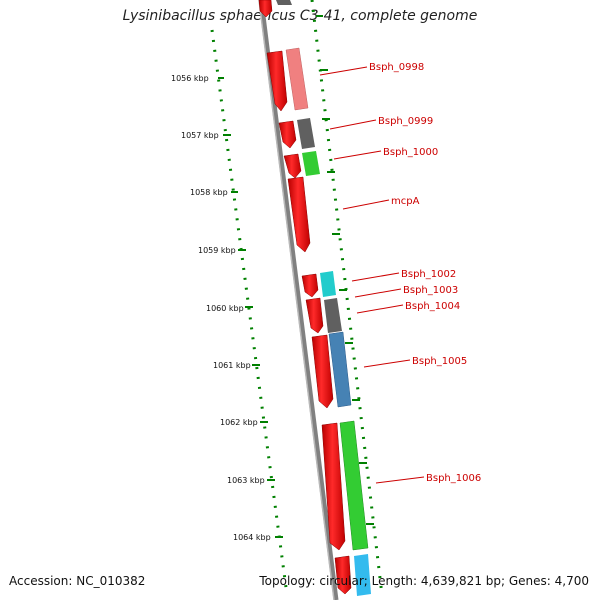  I want to click on gene-label-bsph-1003: Bsph_1003, so click(430, 290).